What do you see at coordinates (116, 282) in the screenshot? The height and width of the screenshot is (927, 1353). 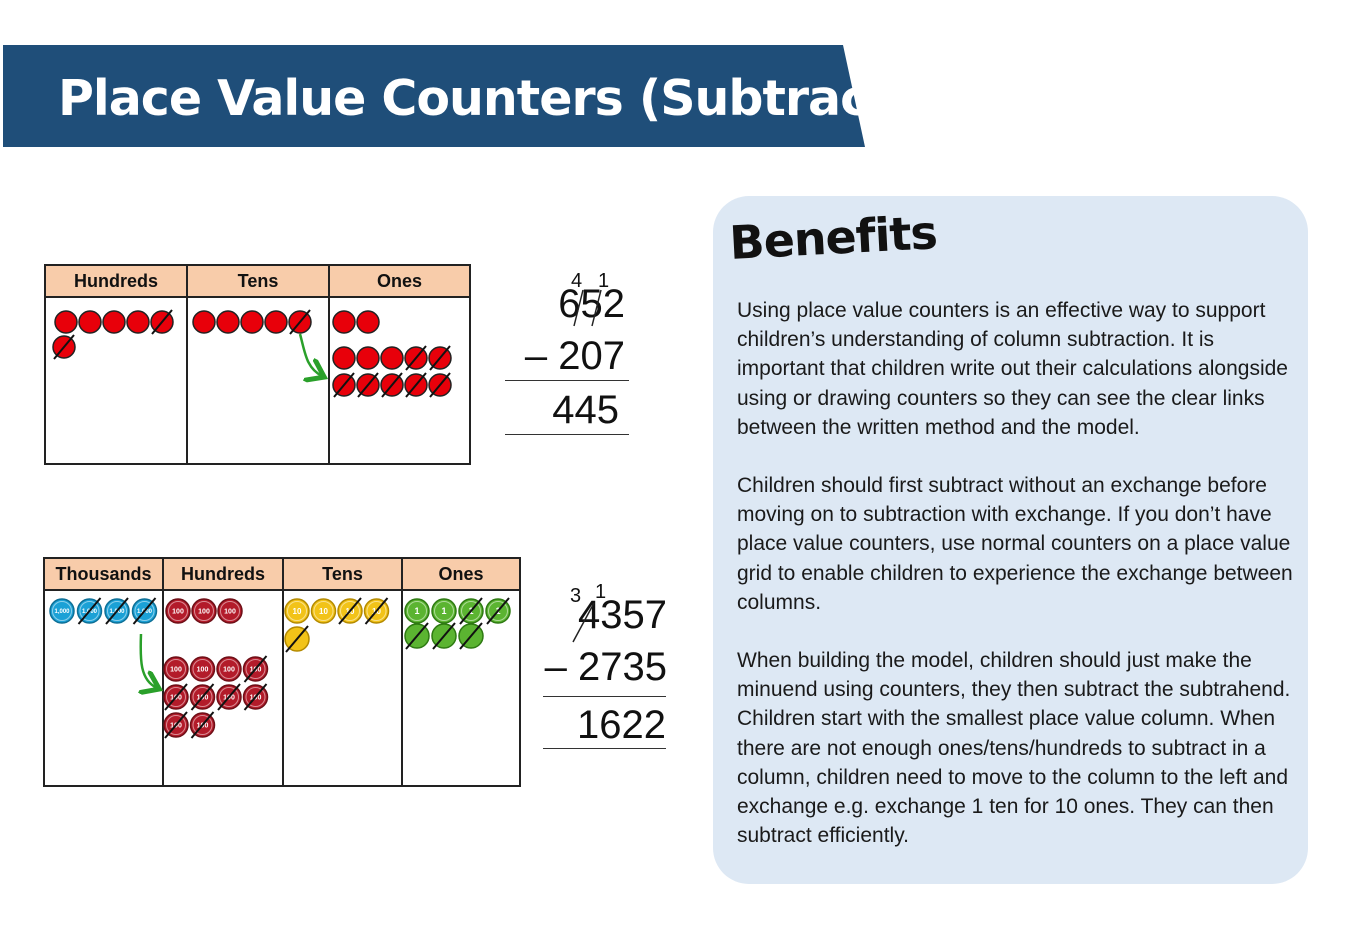 I see `grid1-header-hundreds: Hundreds` at bounding box center [116, 282].